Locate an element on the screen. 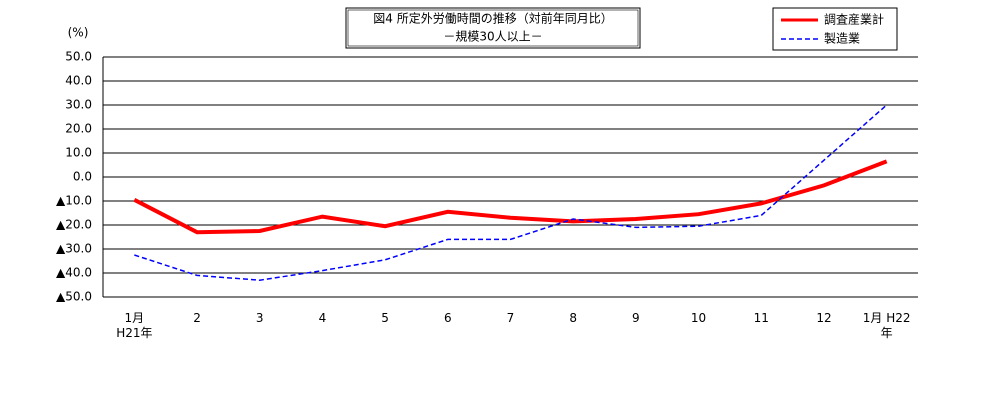  legend-label: 製造業 is located at coordinates (842, 39).